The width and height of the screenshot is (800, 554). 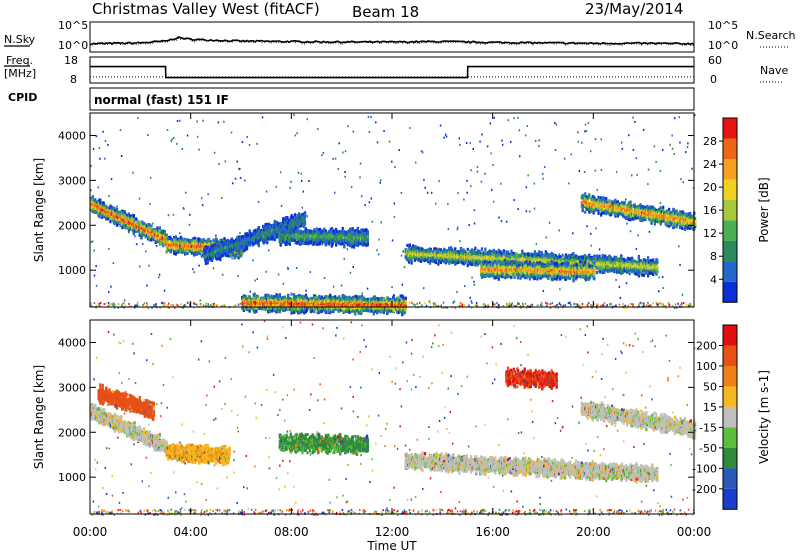 What do you see at coordinates (73, 79) in the screenshot?
I see `freq-left-tick-bottom: 8` at bounding box center [73, 79].